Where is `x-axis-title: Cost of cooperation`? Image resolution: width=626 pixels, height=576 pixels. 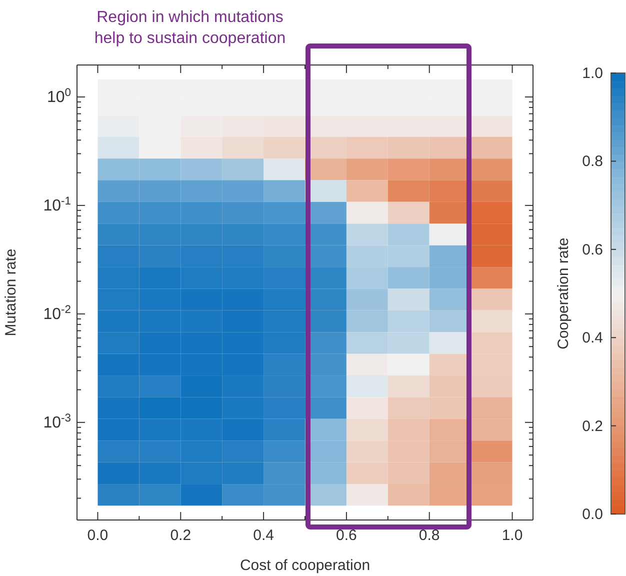
x-axis-title: Cost of cooperation is located at coordinates (305, 565).